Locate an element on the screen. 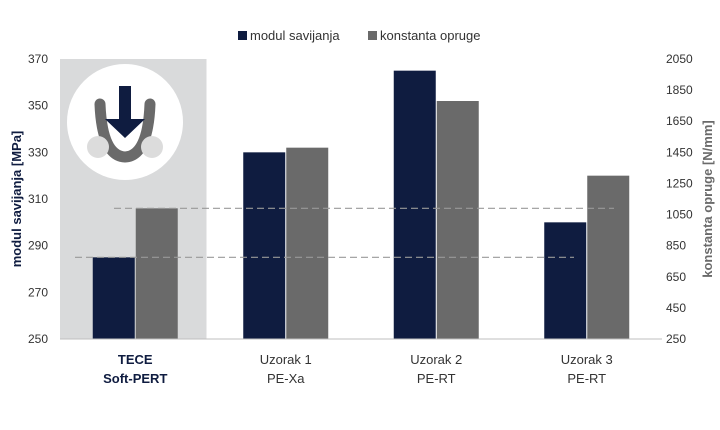 This screenshot has width=720, height=430. category-label-line1: TECE is located at coordinates (135, 359).